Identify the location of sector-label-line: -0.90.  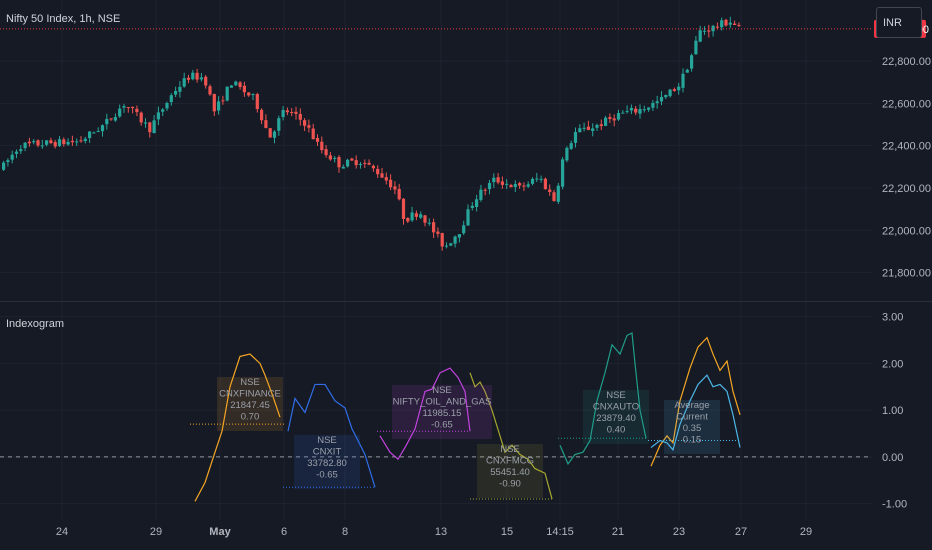
(510, 484).